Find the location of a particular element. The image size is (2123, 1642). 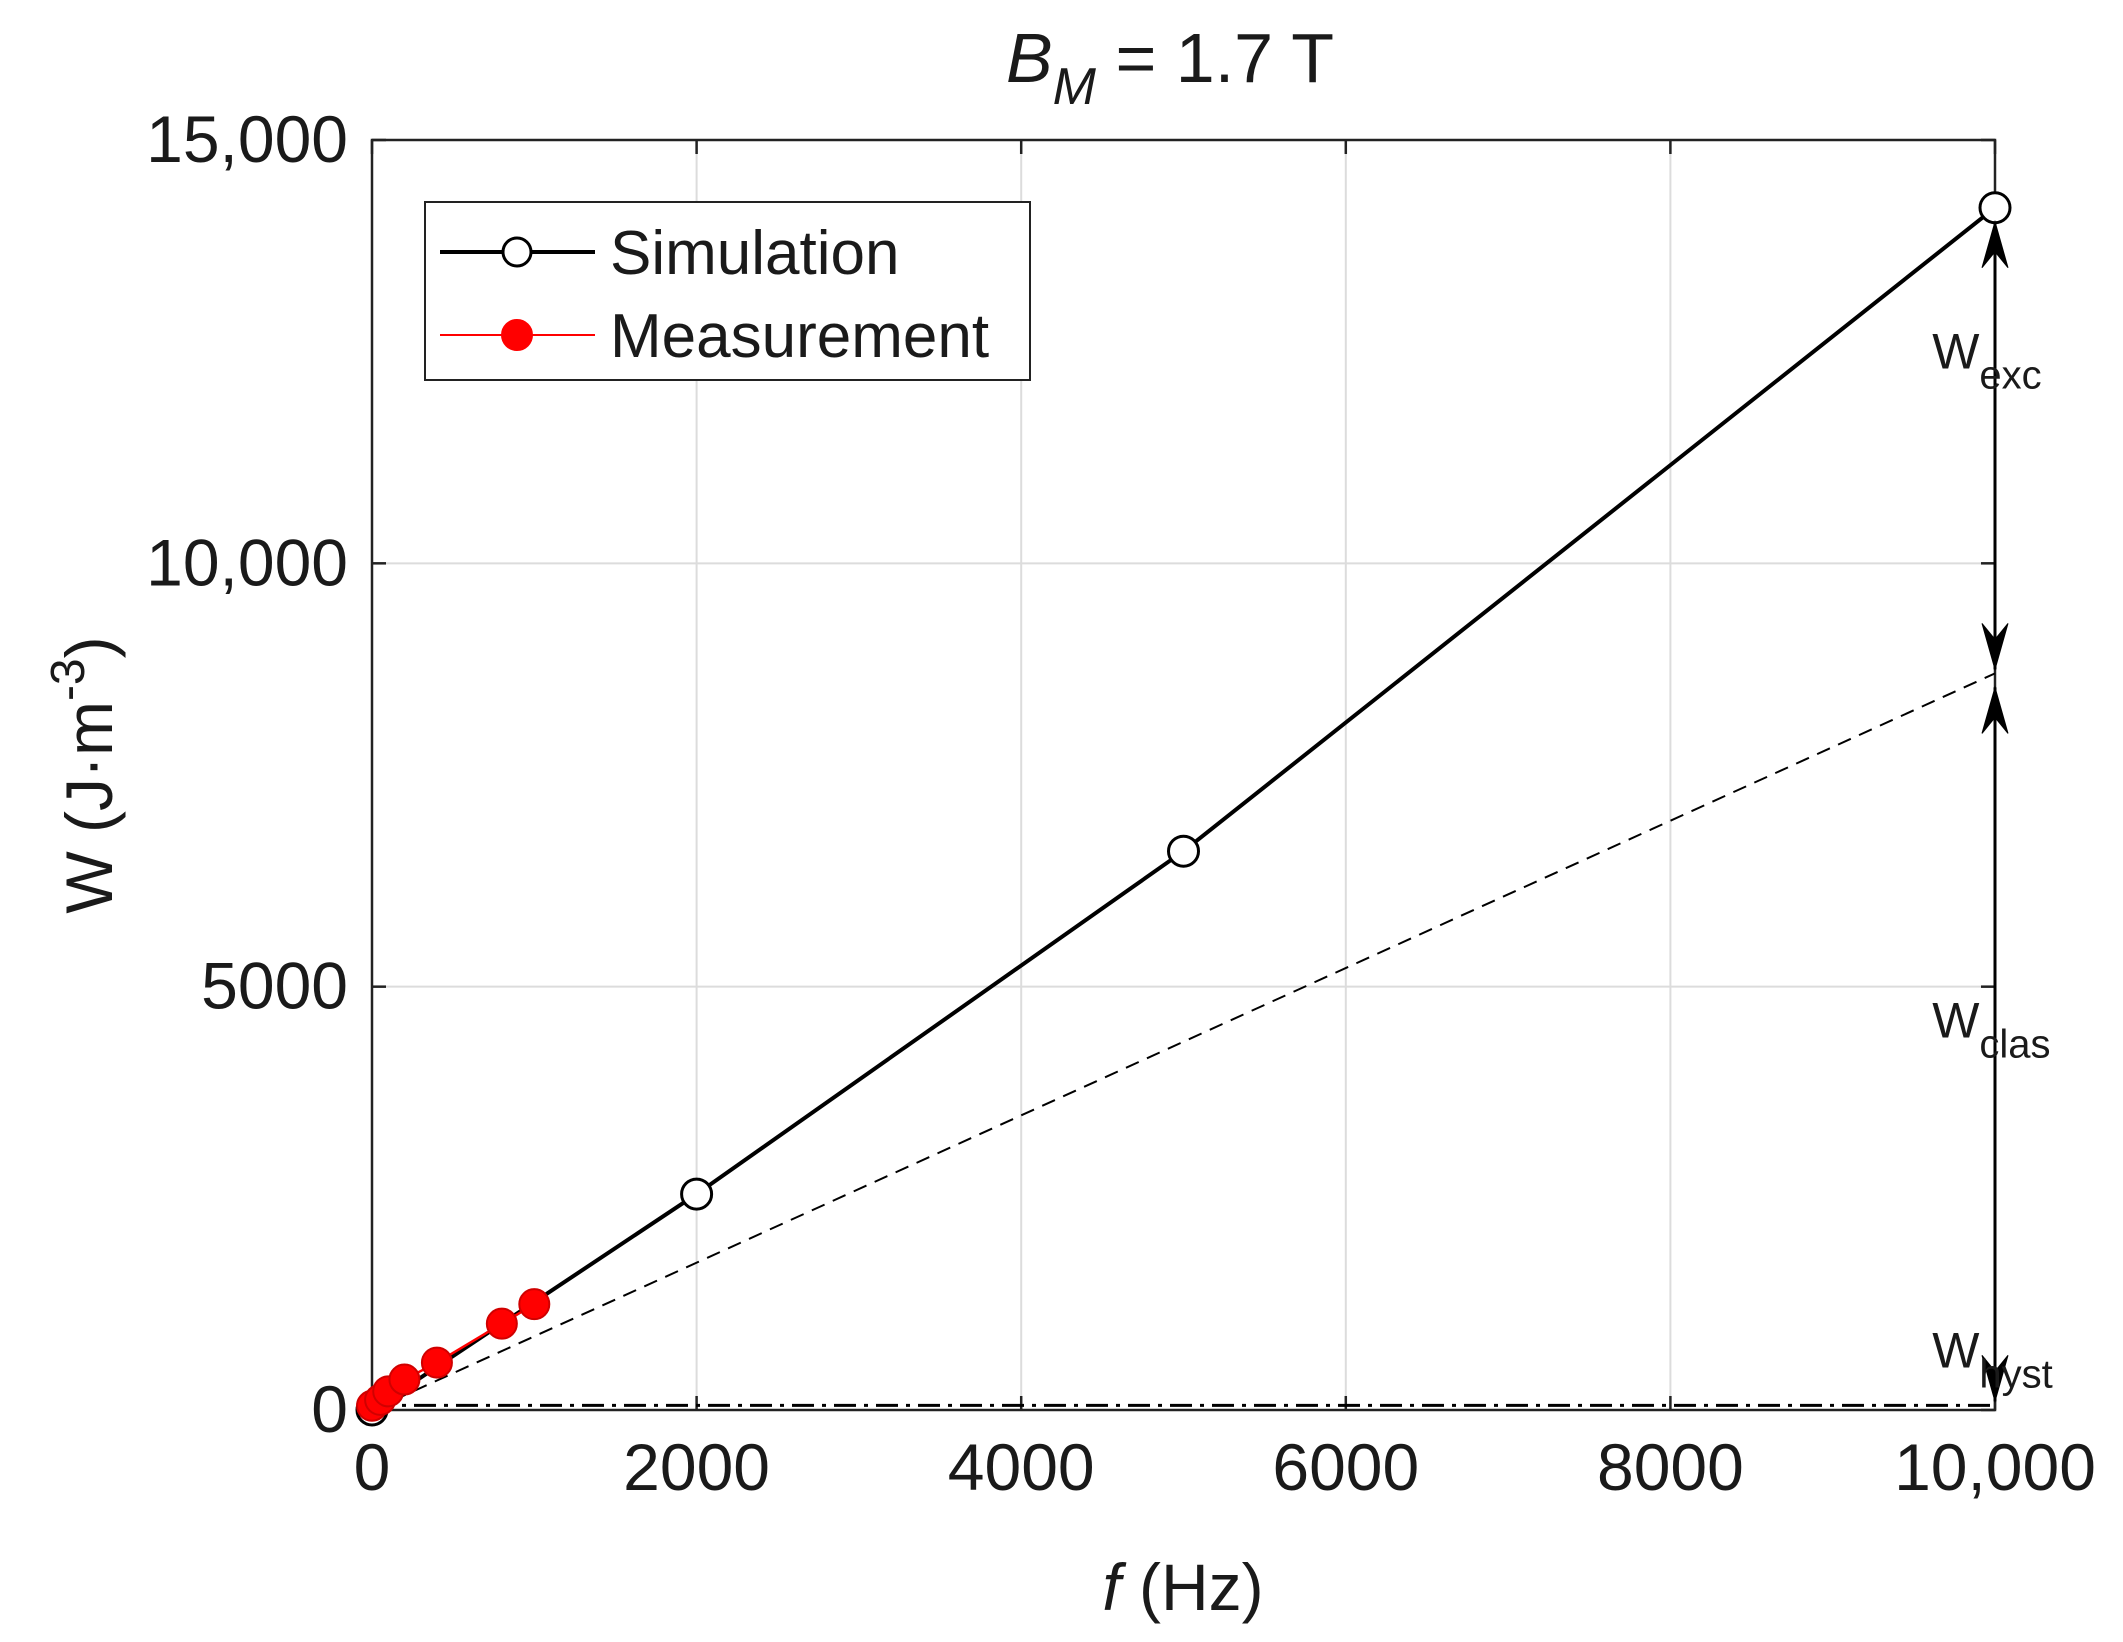

y-axis-label-close: ) is located at coordinates (89, 647).